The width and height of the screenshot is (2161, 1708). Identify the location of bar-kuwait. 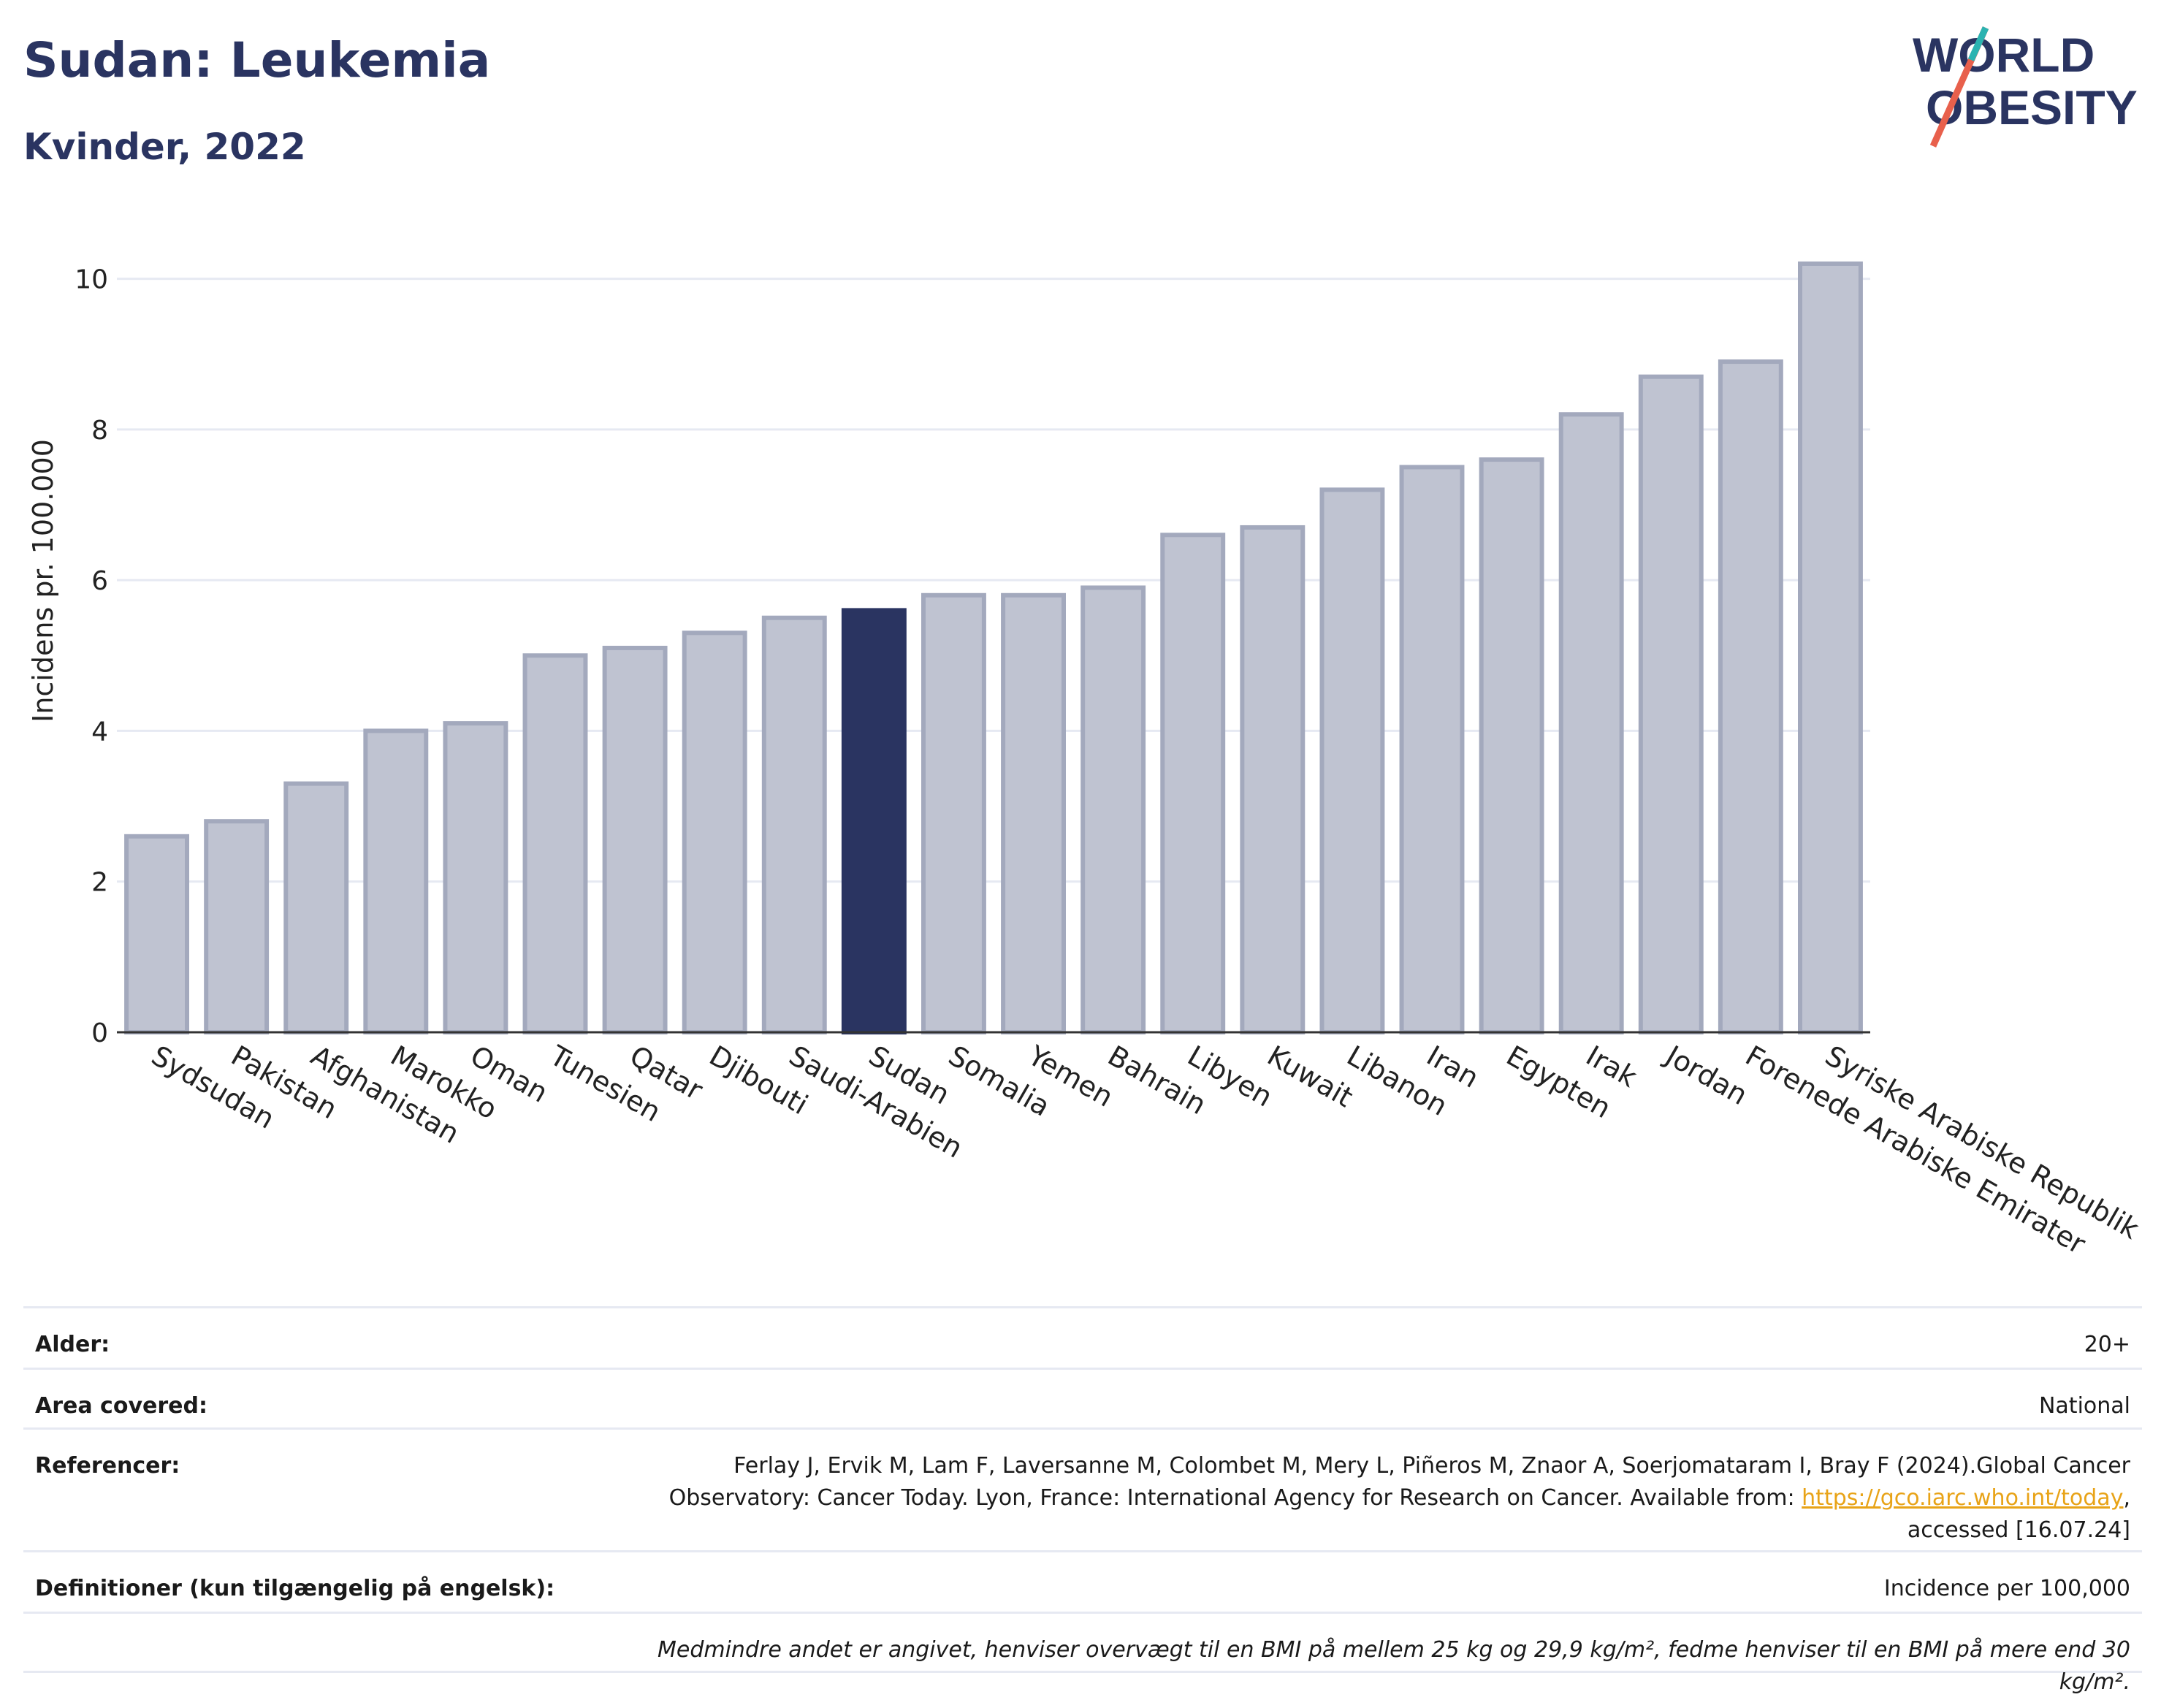
(1273, 779).